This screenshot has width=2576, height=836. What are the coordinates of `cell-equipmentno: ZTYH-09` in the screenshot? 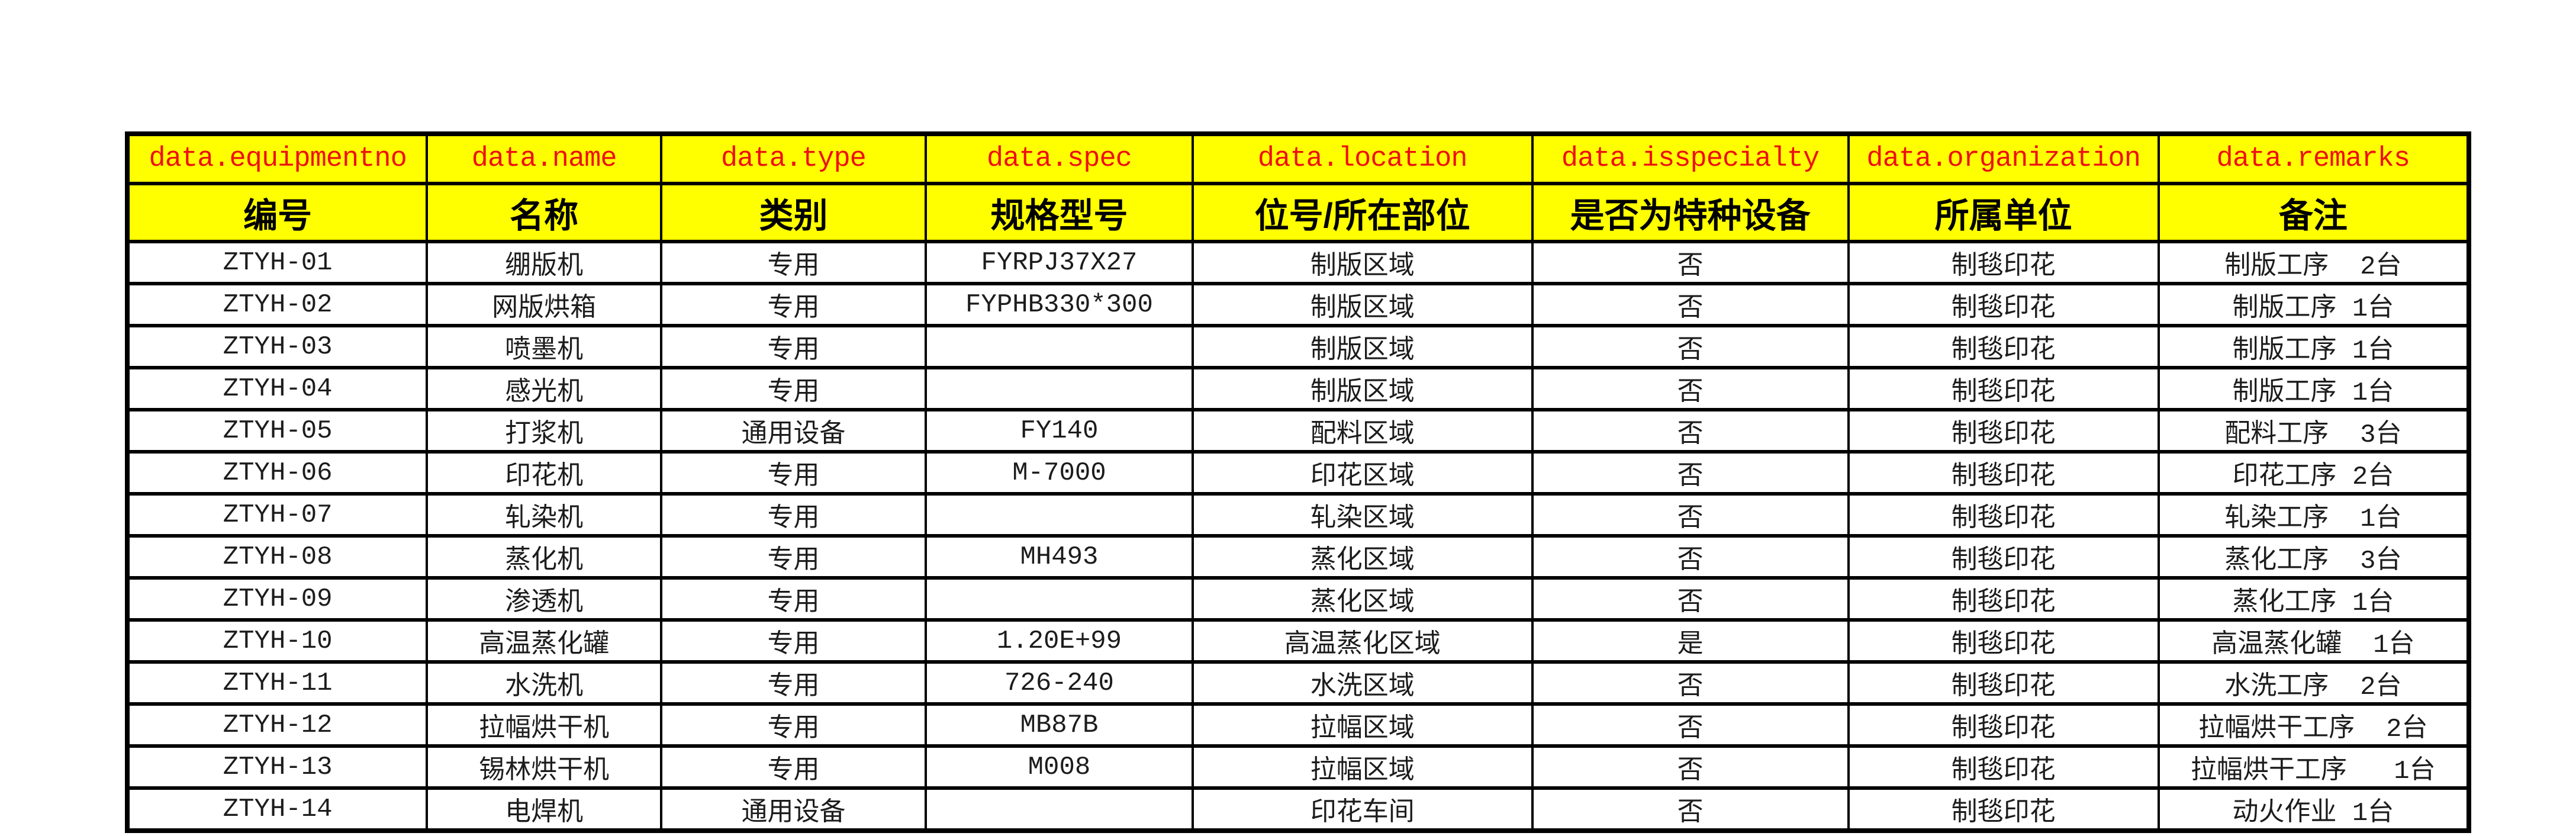 It's located at (277, 599).